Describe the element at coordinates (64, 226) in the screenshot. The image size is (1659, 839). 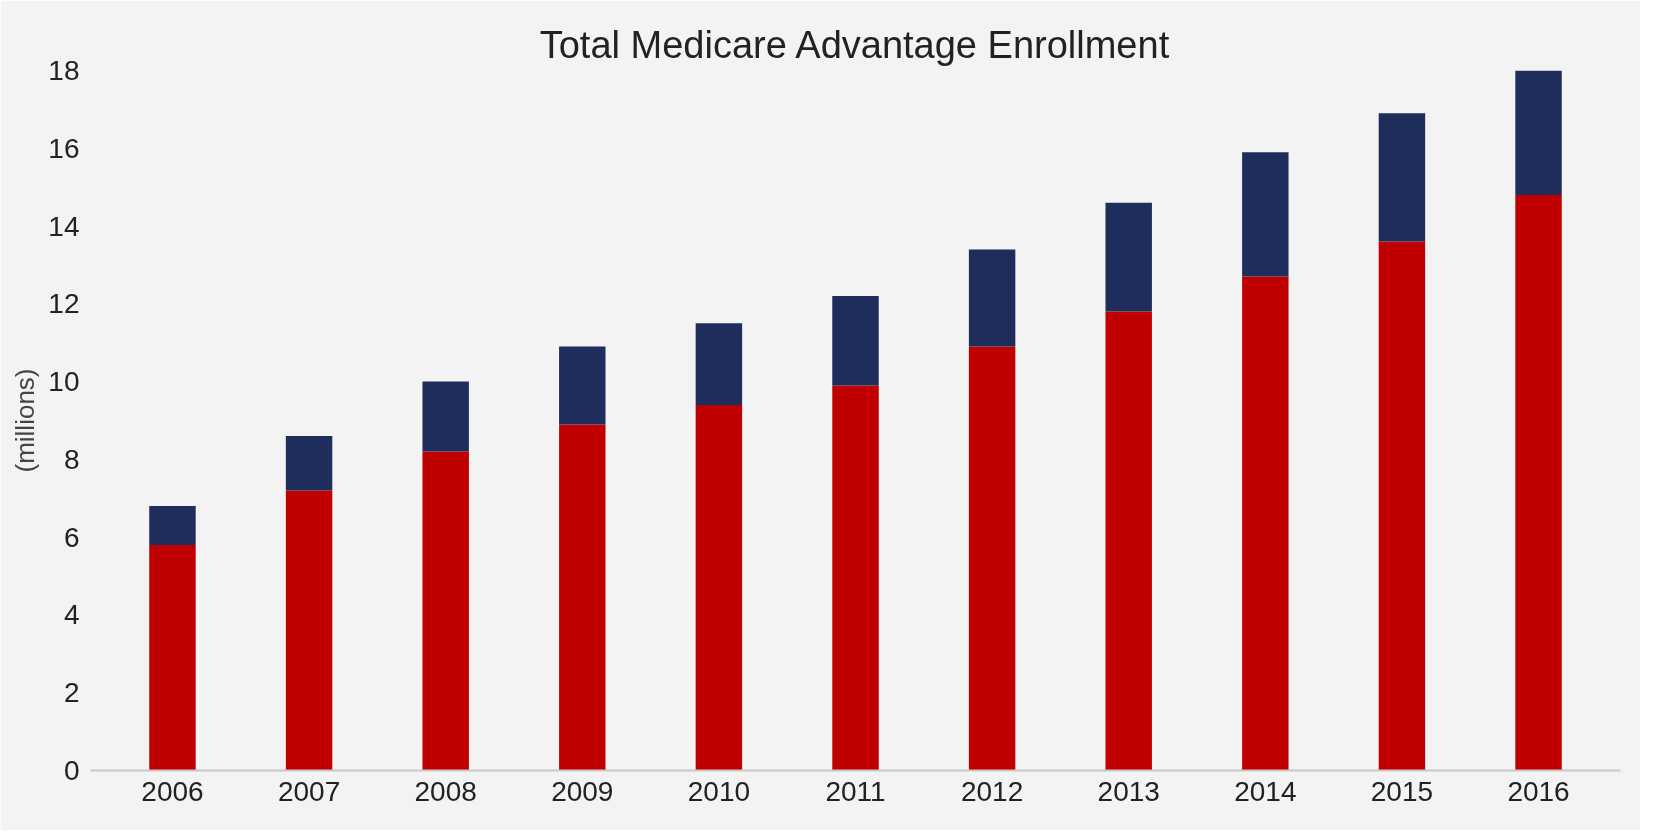
I see `y-tick-label: 14` at that location.